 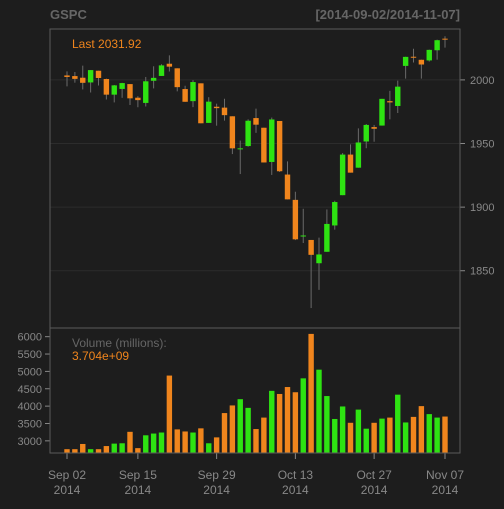 What do you see at coordinates (100, 356) in the screenshot?
I see `volume-last-label: 3.704e+09` at bounding box center [100, 356].